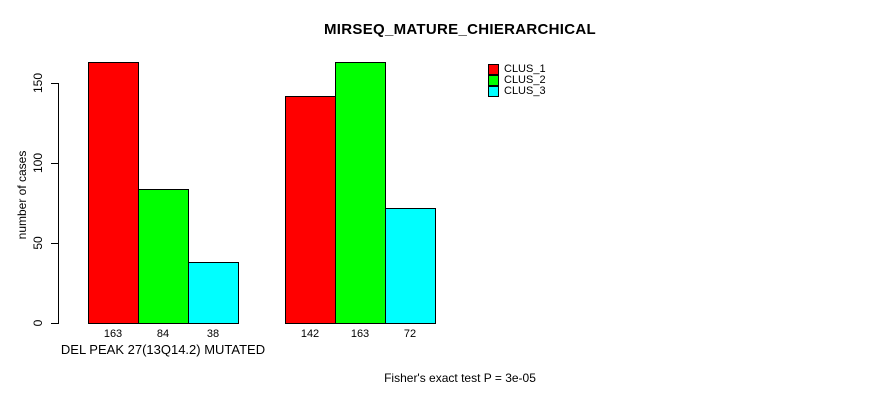  Describe the element at coordinates (410, 265) in the screenshot. I see `bar-clus_3-group2` at that location.